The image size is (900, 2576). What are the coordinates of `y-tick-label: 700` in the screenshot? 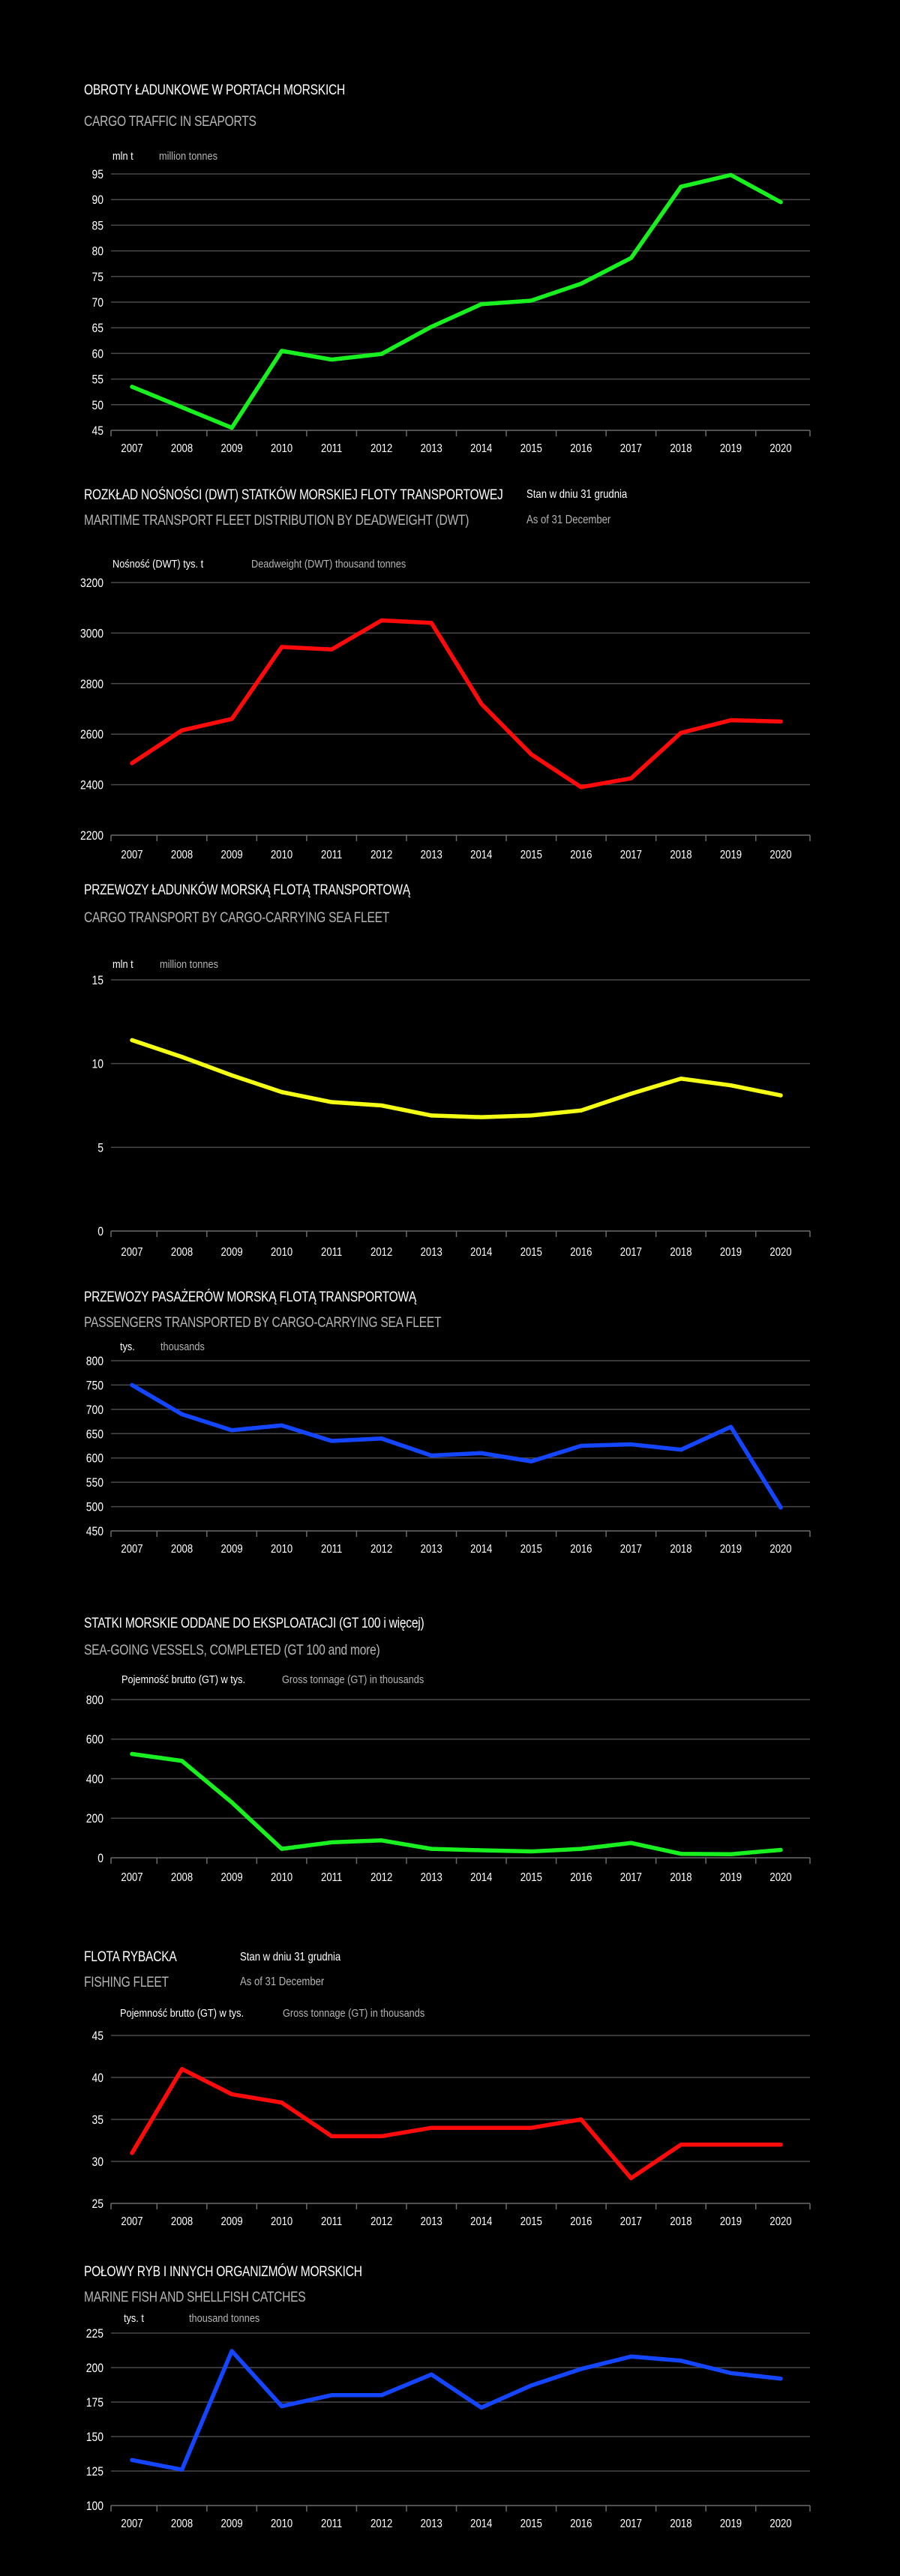 It's located at (95, 1410).